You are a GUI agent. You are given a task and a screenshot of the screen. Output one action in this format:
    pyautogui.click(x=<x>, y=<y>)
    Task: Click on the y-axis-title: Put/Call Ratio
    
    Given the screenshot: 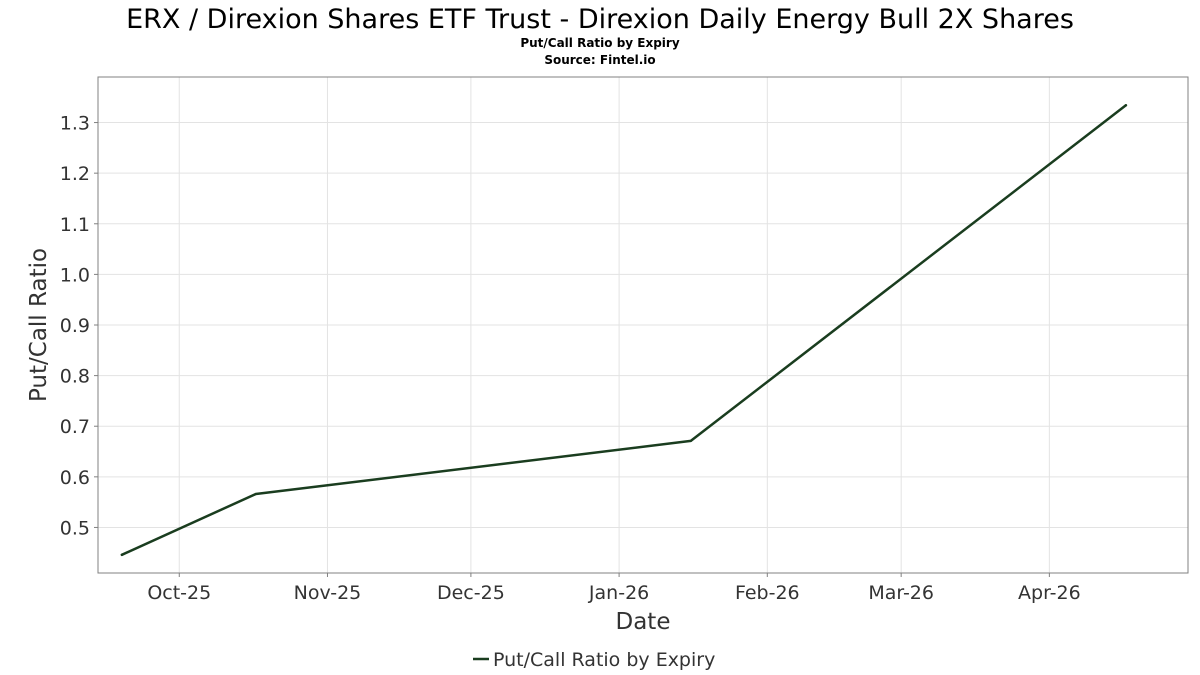 What is the action you would take?
    pyautogui.click(x=39, y=325)
    